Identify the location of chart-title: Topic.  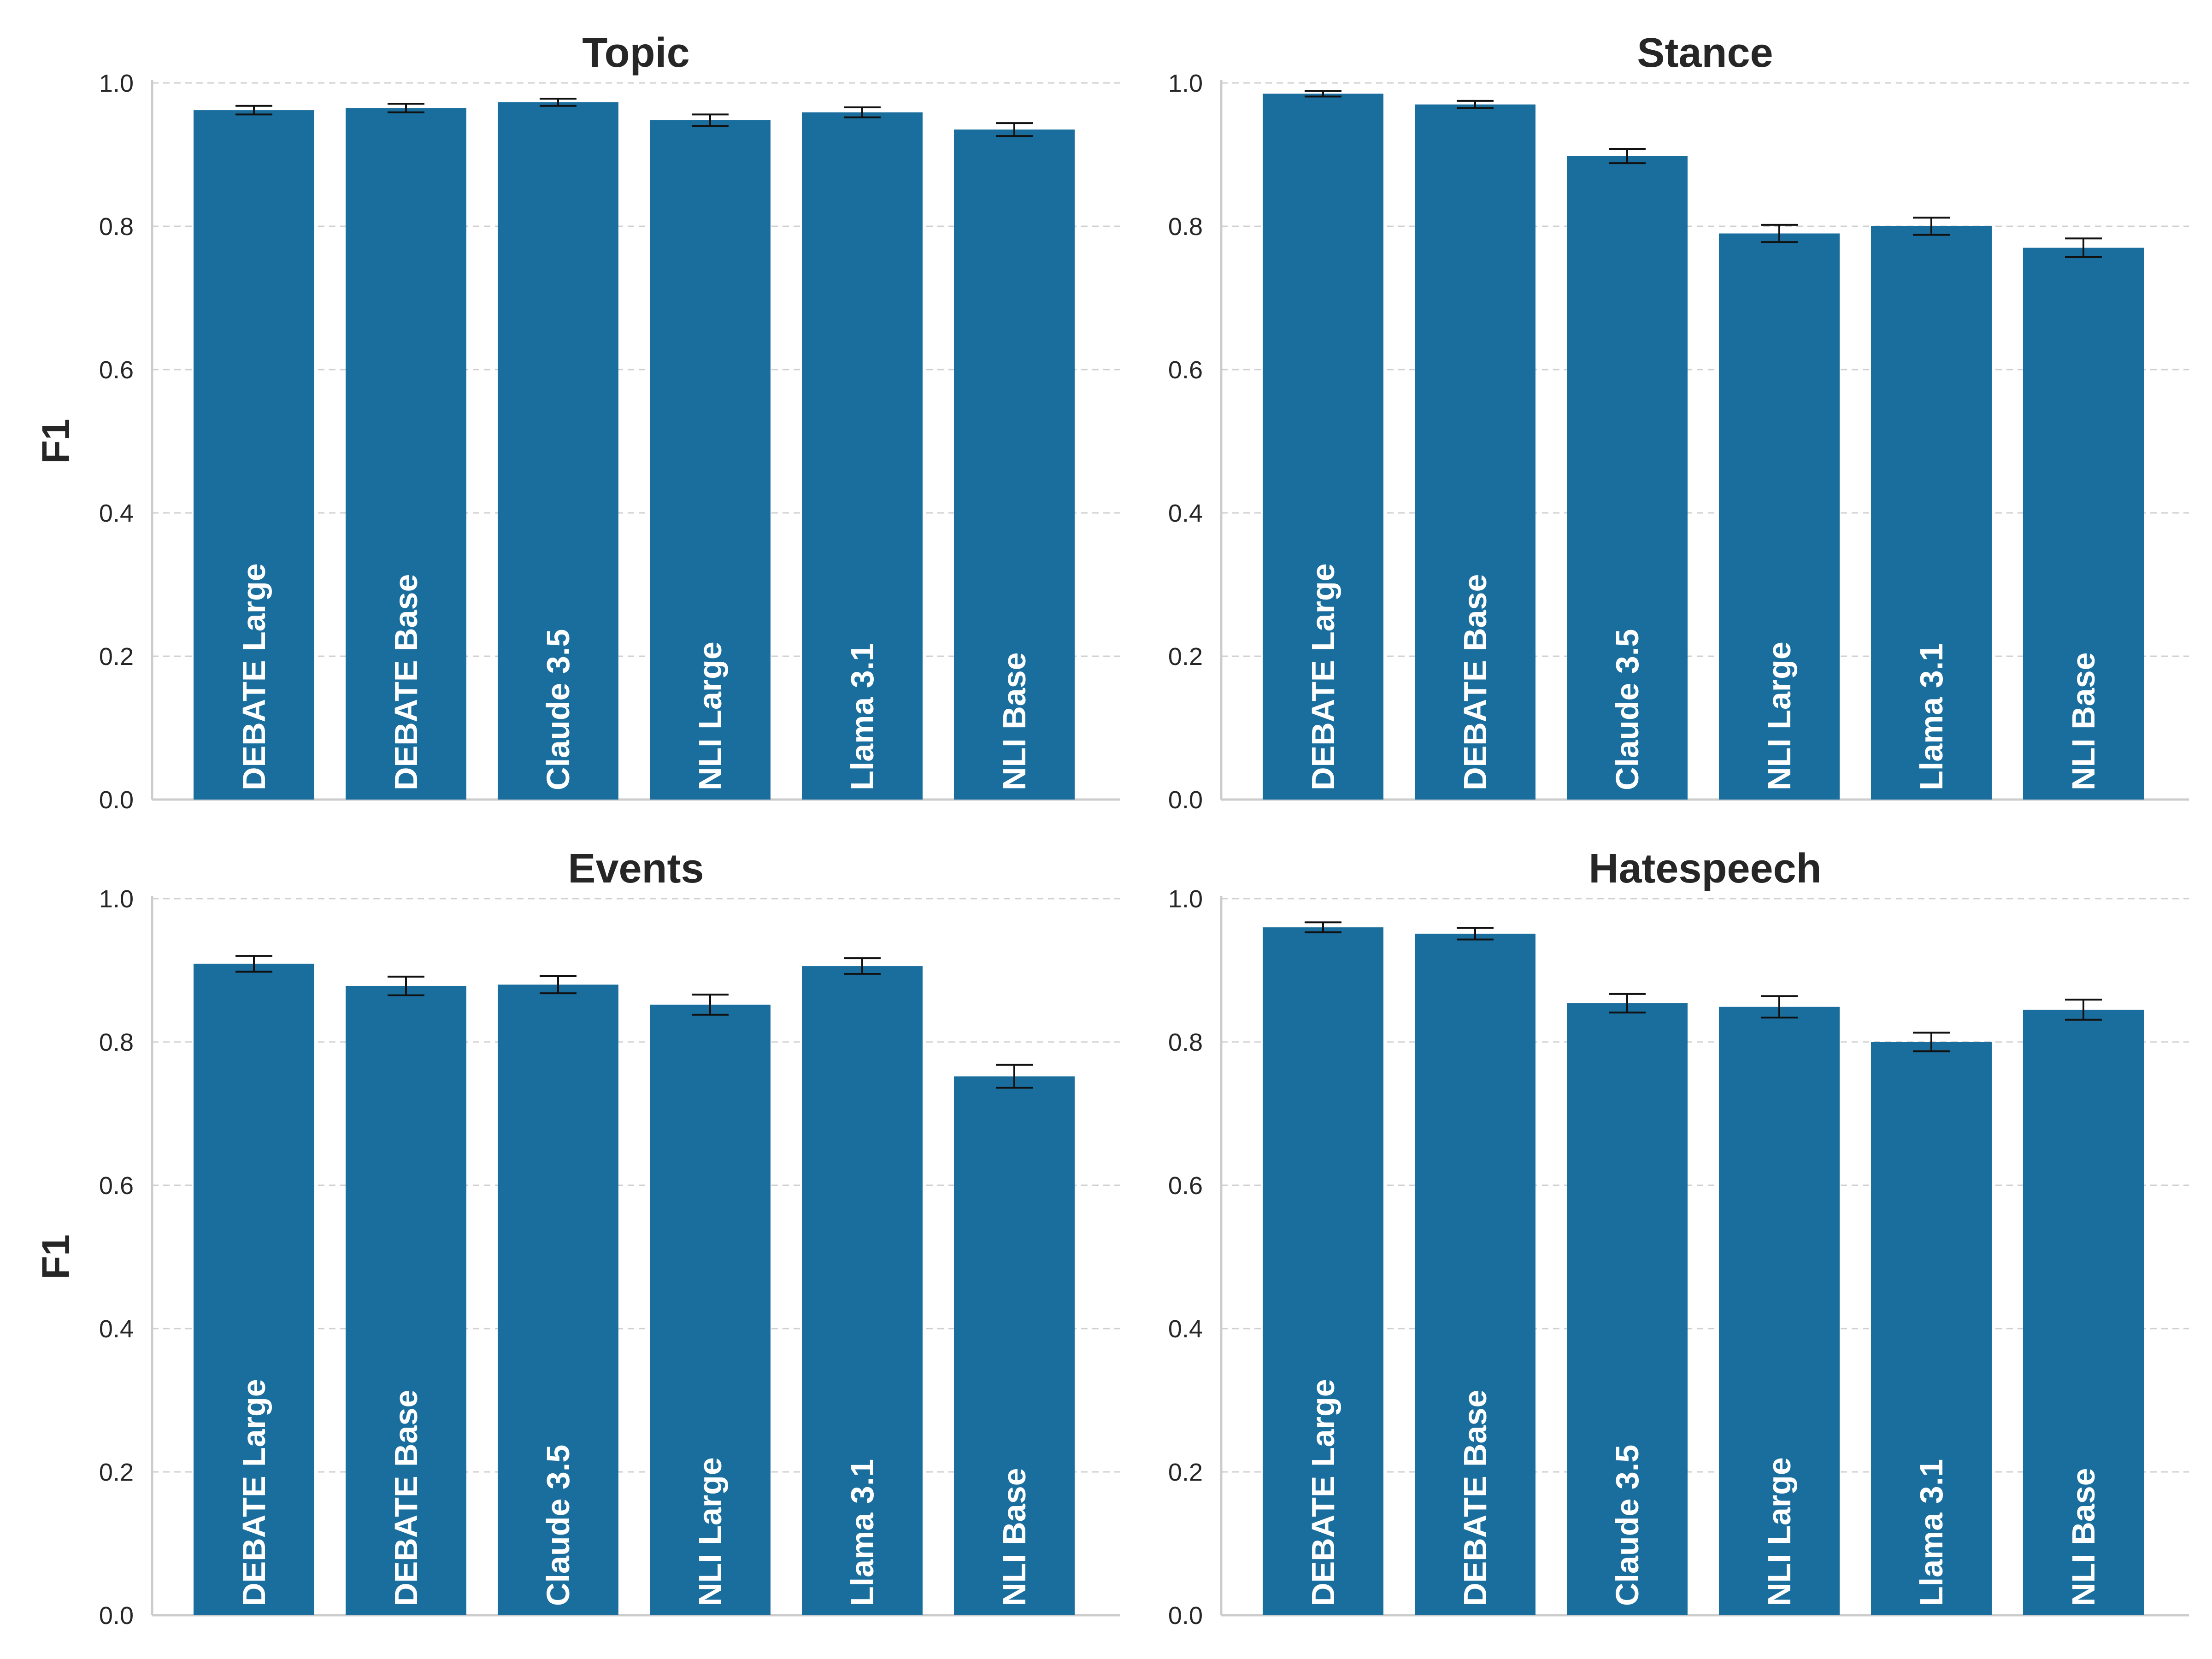
(635, 53).